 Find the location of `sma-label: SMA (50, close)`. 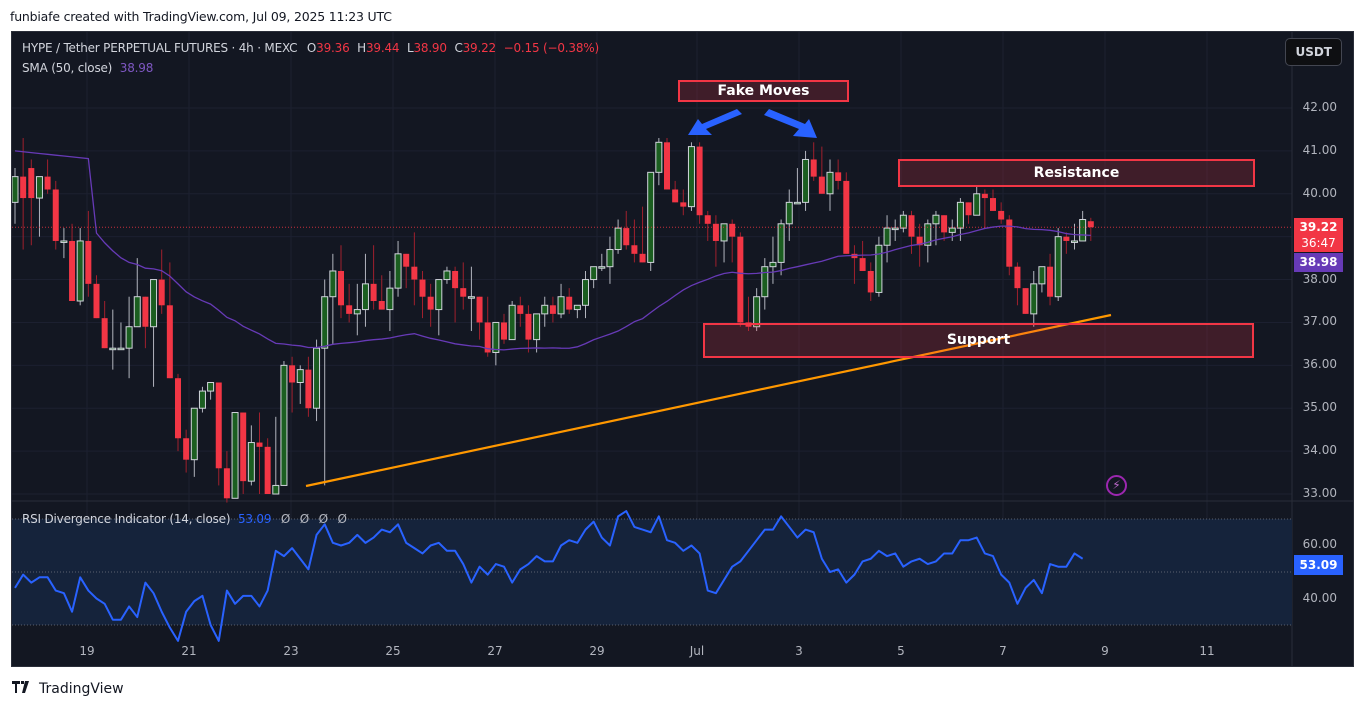

sma-label: SMA (50, close) is located at coordinates (67, 68).